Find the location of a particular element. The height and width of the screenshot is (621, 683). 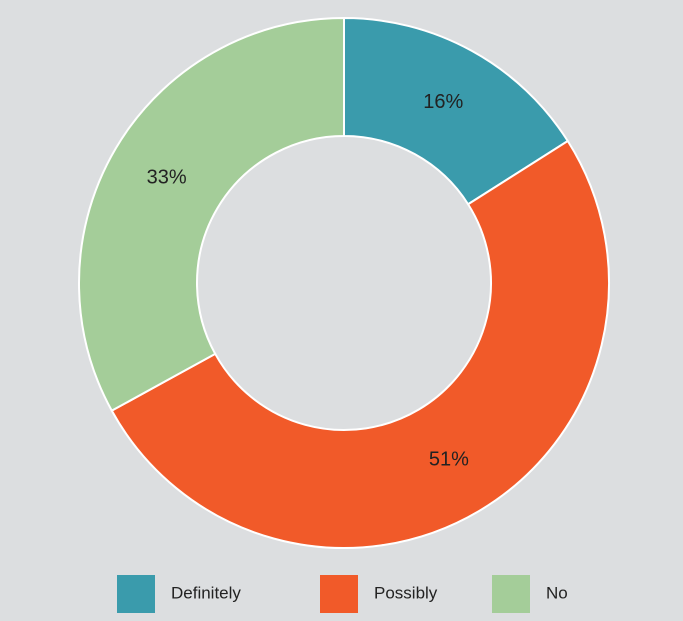

donut-slice is located at coordinates (456, 111).